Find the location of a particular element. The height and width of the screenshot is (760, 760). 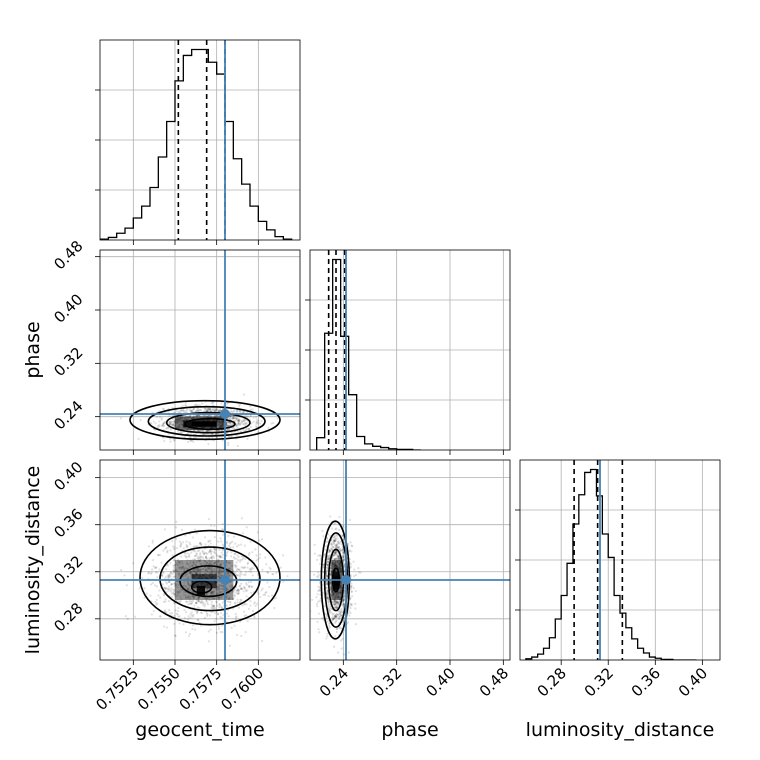

y-tick-label: 0.40 is located at coordinates (68, 476).